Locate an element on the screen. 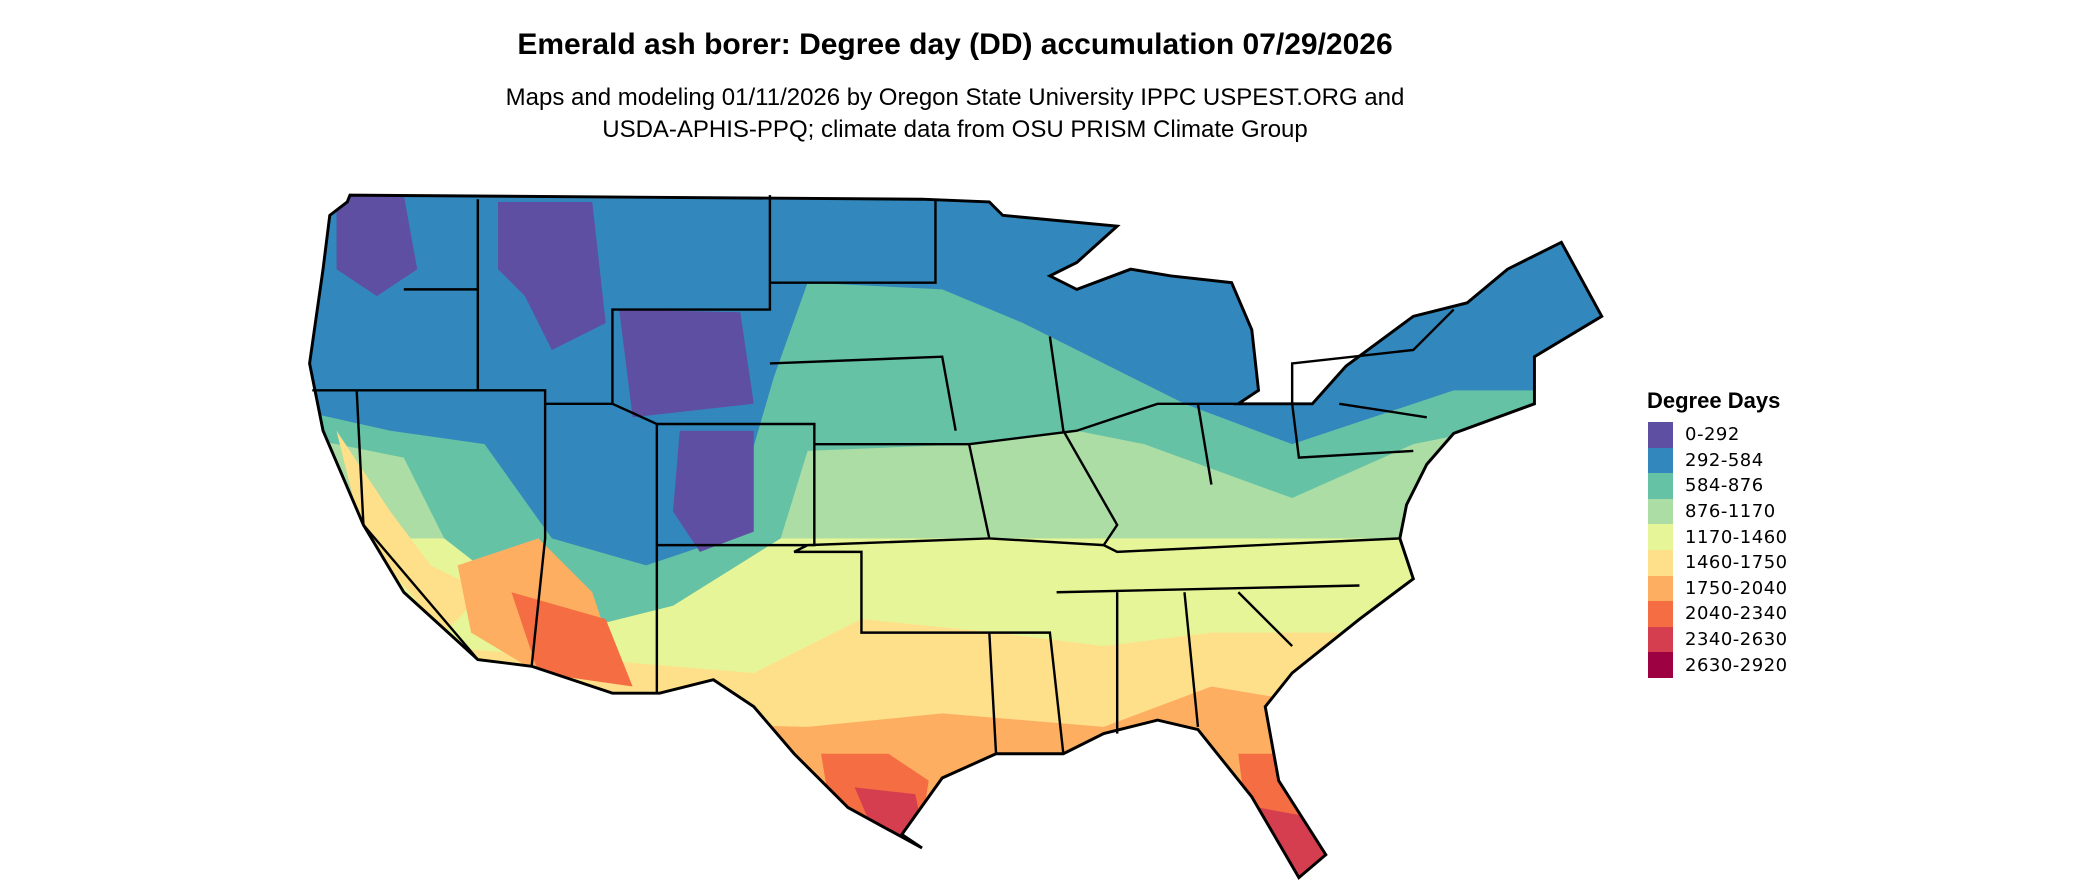 Image resolution: width=2100 pixels, height=892 pixels. legend-label: 876-1170 is located at coordinates (1730, 512).